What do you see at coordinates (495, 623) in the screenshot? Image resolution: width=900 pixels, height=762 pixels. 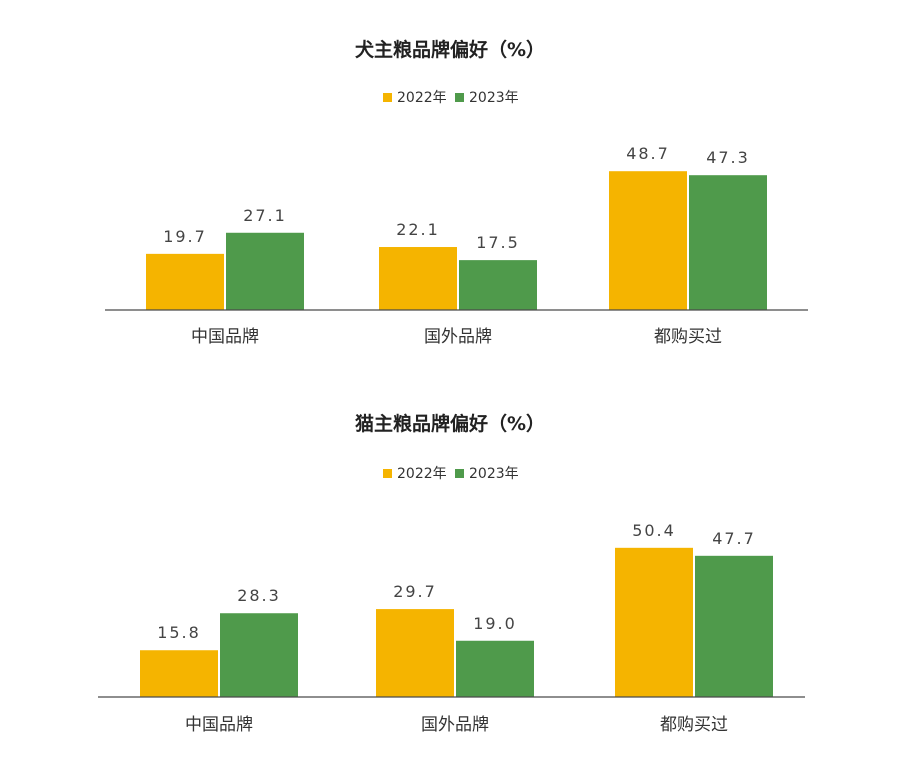 I see `data-label: 19.0` at bounding box center [495, 623].